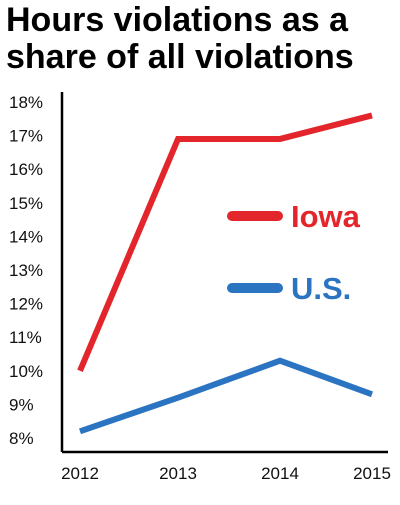  I want to click on x-tick-label: 2015, so click(372, 473).